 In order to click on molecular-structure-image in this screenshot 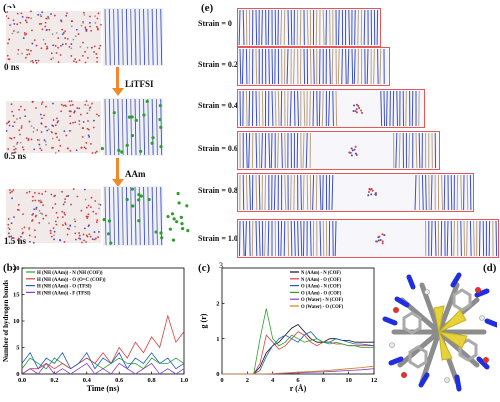, I will do `click(439, 332)`.